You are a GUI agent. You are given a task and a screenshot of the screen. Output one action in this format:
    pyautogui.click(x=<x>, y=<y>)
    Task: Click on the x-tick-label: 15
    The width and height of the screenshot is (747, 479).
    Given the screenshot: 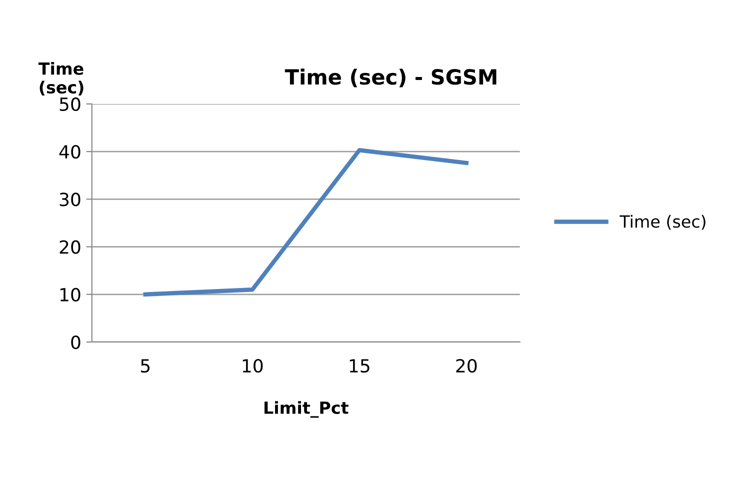 What is the action you would take?
    pyautogui.click(x=360, y=366)
    